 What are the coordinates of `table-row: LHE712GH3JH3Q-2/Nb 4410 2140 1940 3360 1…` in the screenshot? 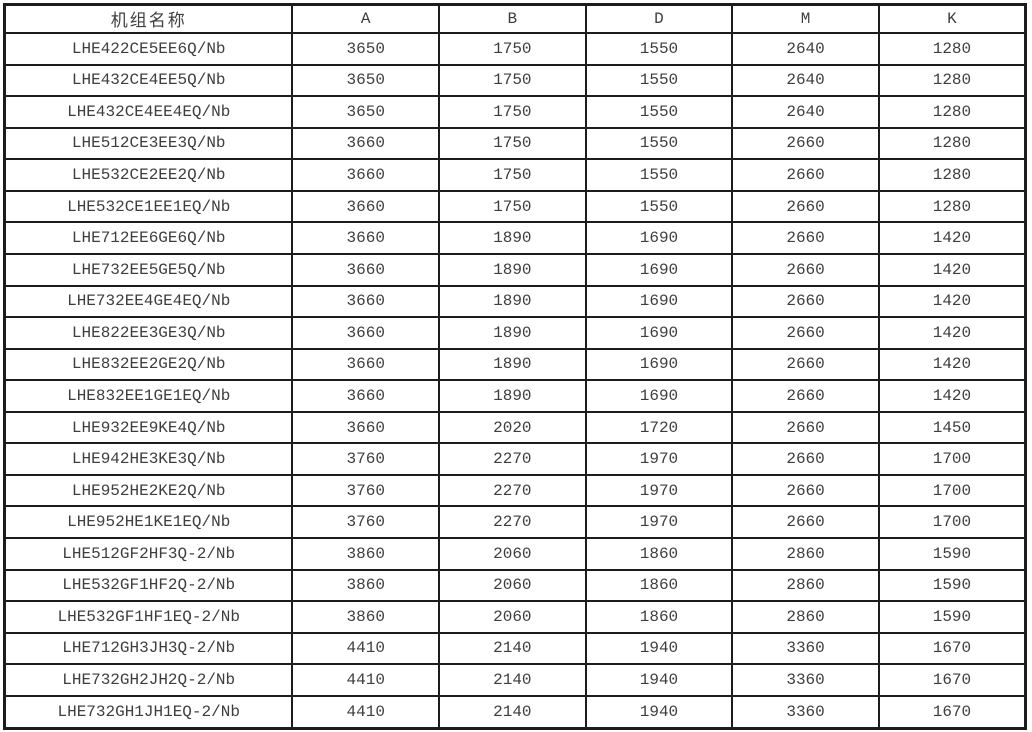 It's located at (515, 648).